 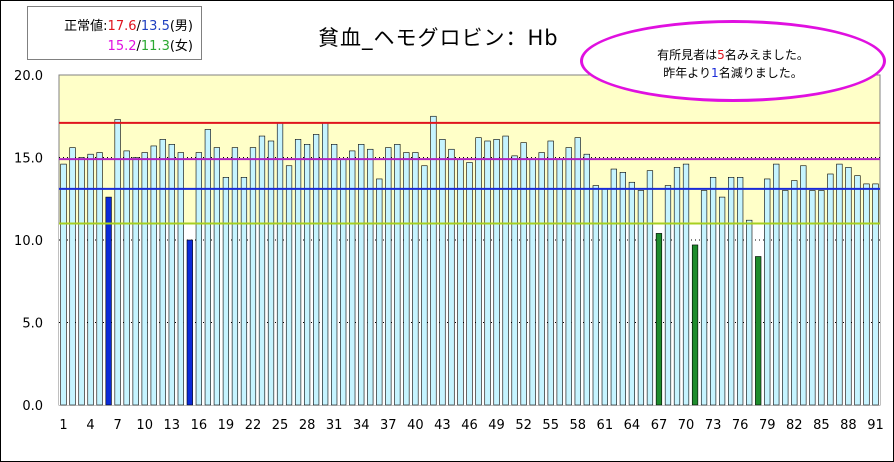 What do you see at coordinates (659, 425) in the screenshot?
I see `x-tick-label: 67` at bounding box center [659, 425].